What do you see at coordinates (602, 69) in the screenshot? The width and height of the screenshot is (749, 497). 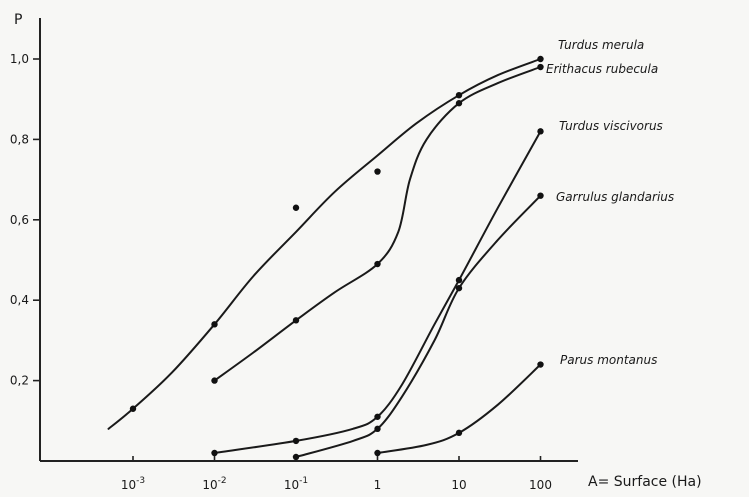 I see `series-label-erithacus-rubecula: Erithacus rubecula` at bounding box center [602, 69].